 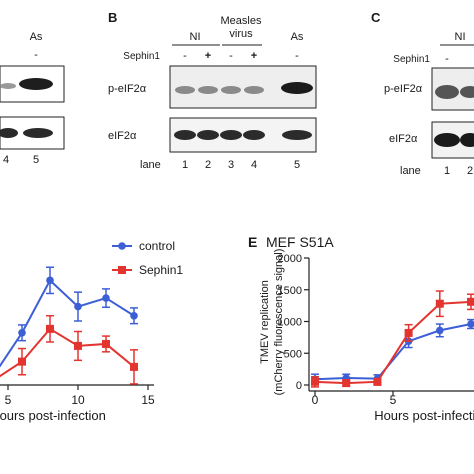 What do you see at coordinates (297, 165) in the screenshot?
I see `panel-b-lane-number: 5` at bounding box center [297, 165].